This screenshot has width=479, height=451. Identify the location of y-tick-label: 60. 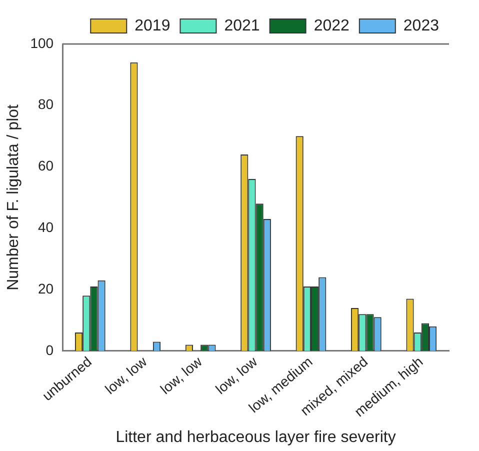
(46, 166).